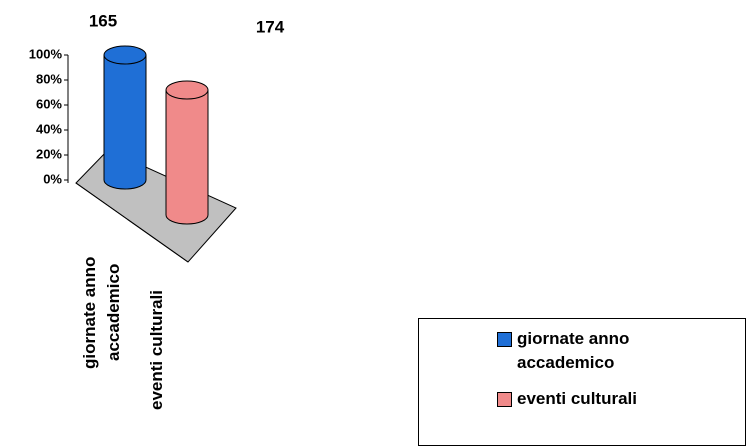 This screenshot has width=746, height=446. I want to click on y-tick-label: 20%, so click(49, 153).